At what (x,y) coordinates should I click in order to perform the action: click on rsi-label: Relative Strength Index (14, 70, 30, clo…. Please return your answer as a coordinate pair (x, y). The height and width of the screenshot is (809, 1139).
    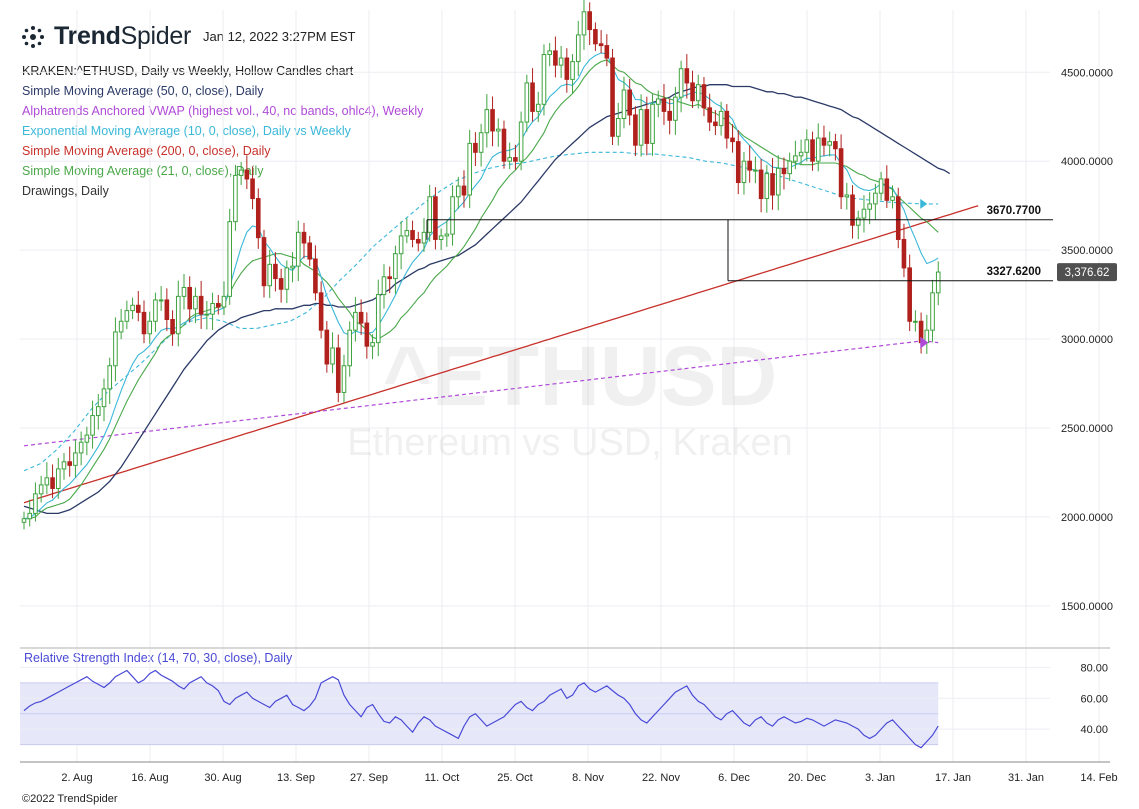
    Looking at the image, I should click on (158, 658).